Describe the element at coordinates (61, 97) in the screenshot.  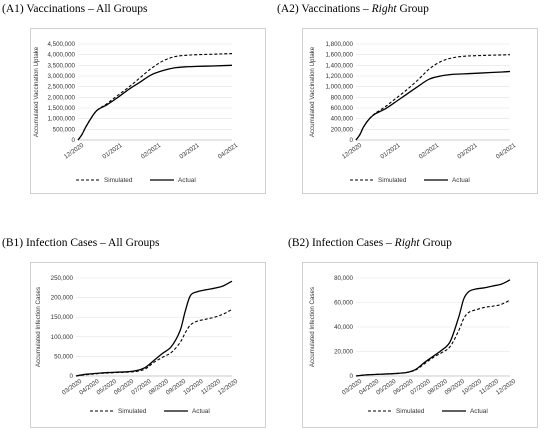
I see `y-tick-label: 2,000,000` at that location.